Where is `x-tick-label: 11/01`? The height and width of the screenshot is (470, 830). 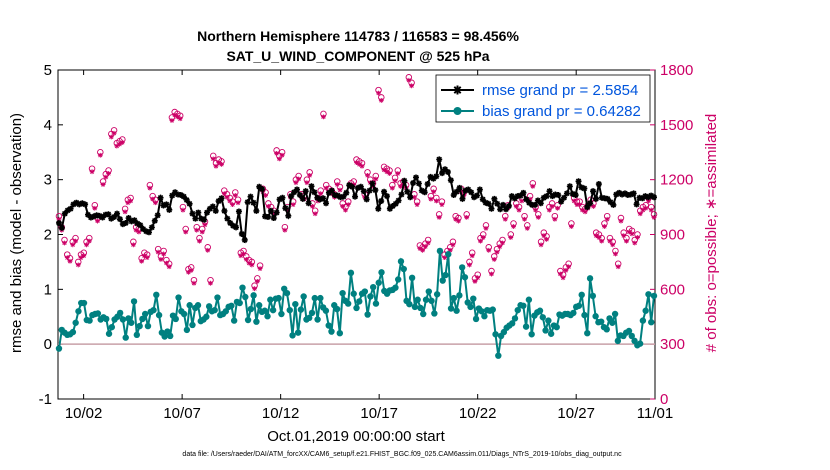
x-tick-label: 11/01 is located at coordinates (655, 413).